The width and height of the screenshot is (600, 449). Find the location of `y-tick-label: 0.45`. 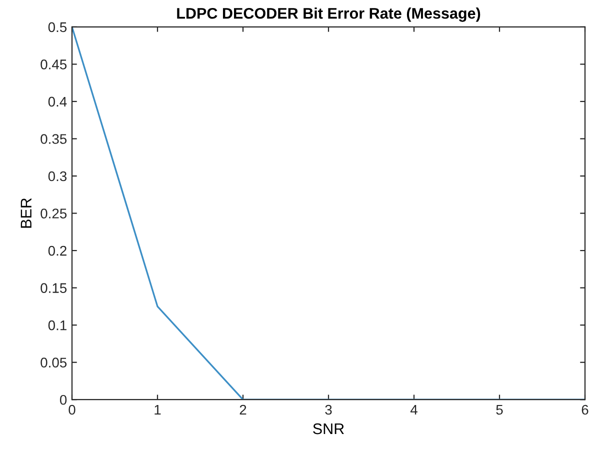

y-tick-label: 0.45 is located at coordinates (53, 65).